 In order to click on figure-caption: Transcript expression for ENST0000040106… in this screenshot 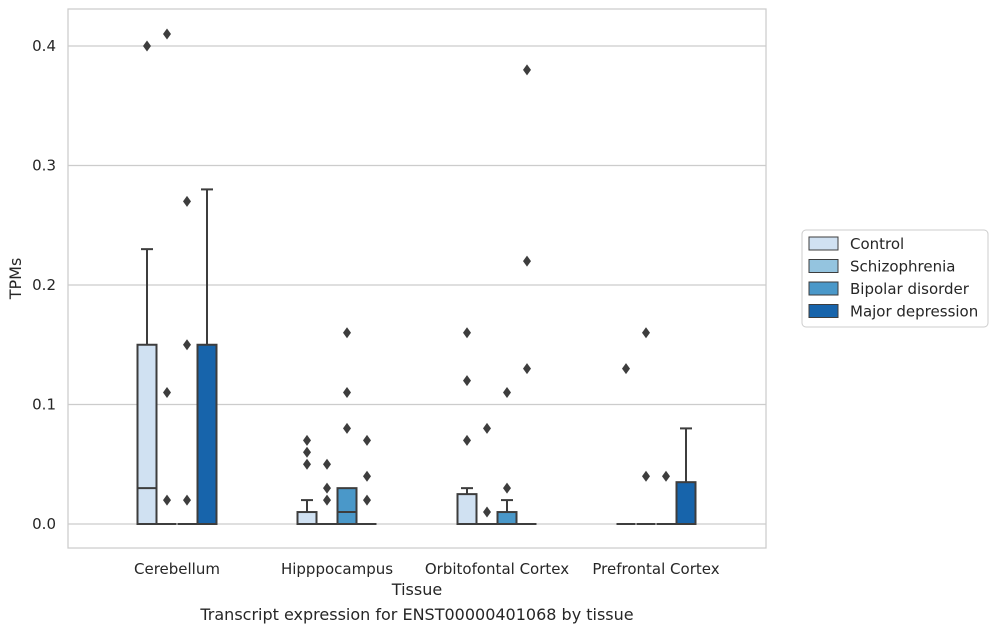, I will do `click(417, 614)`.